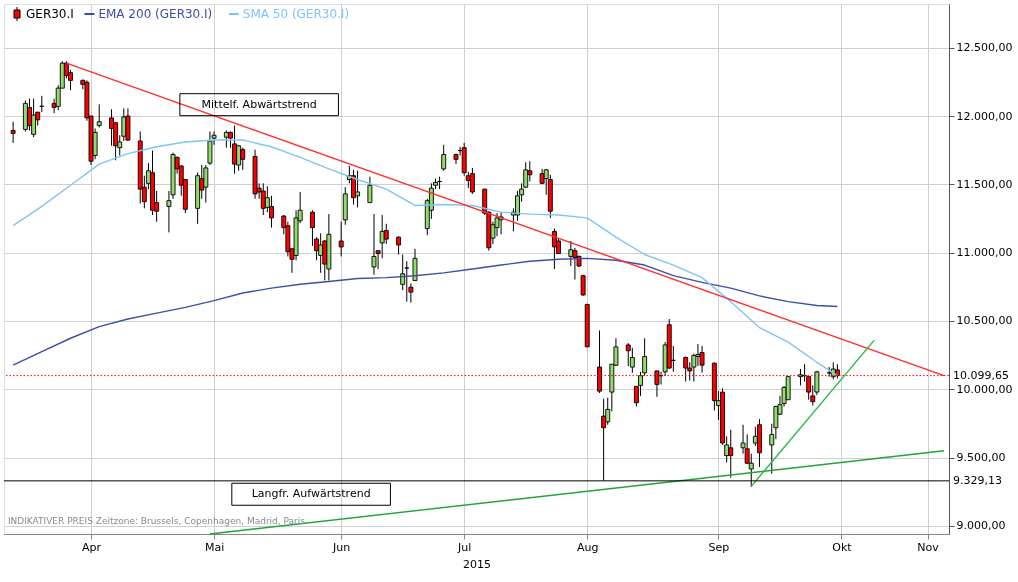  What do you see at coordinates (259, 104) in the screenshot?
I see `annotation: Mittelf. Abwärtstrend` at bounding box center [259, 104].